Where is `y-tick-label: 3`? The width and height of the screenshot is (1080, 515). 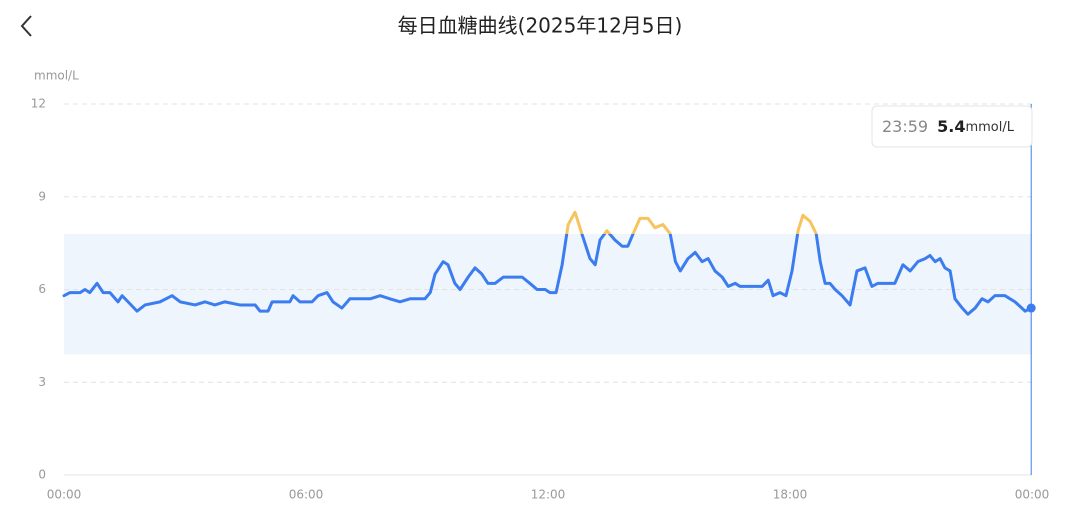
y-tick-label: 3 is located at coordinates (42, 382).